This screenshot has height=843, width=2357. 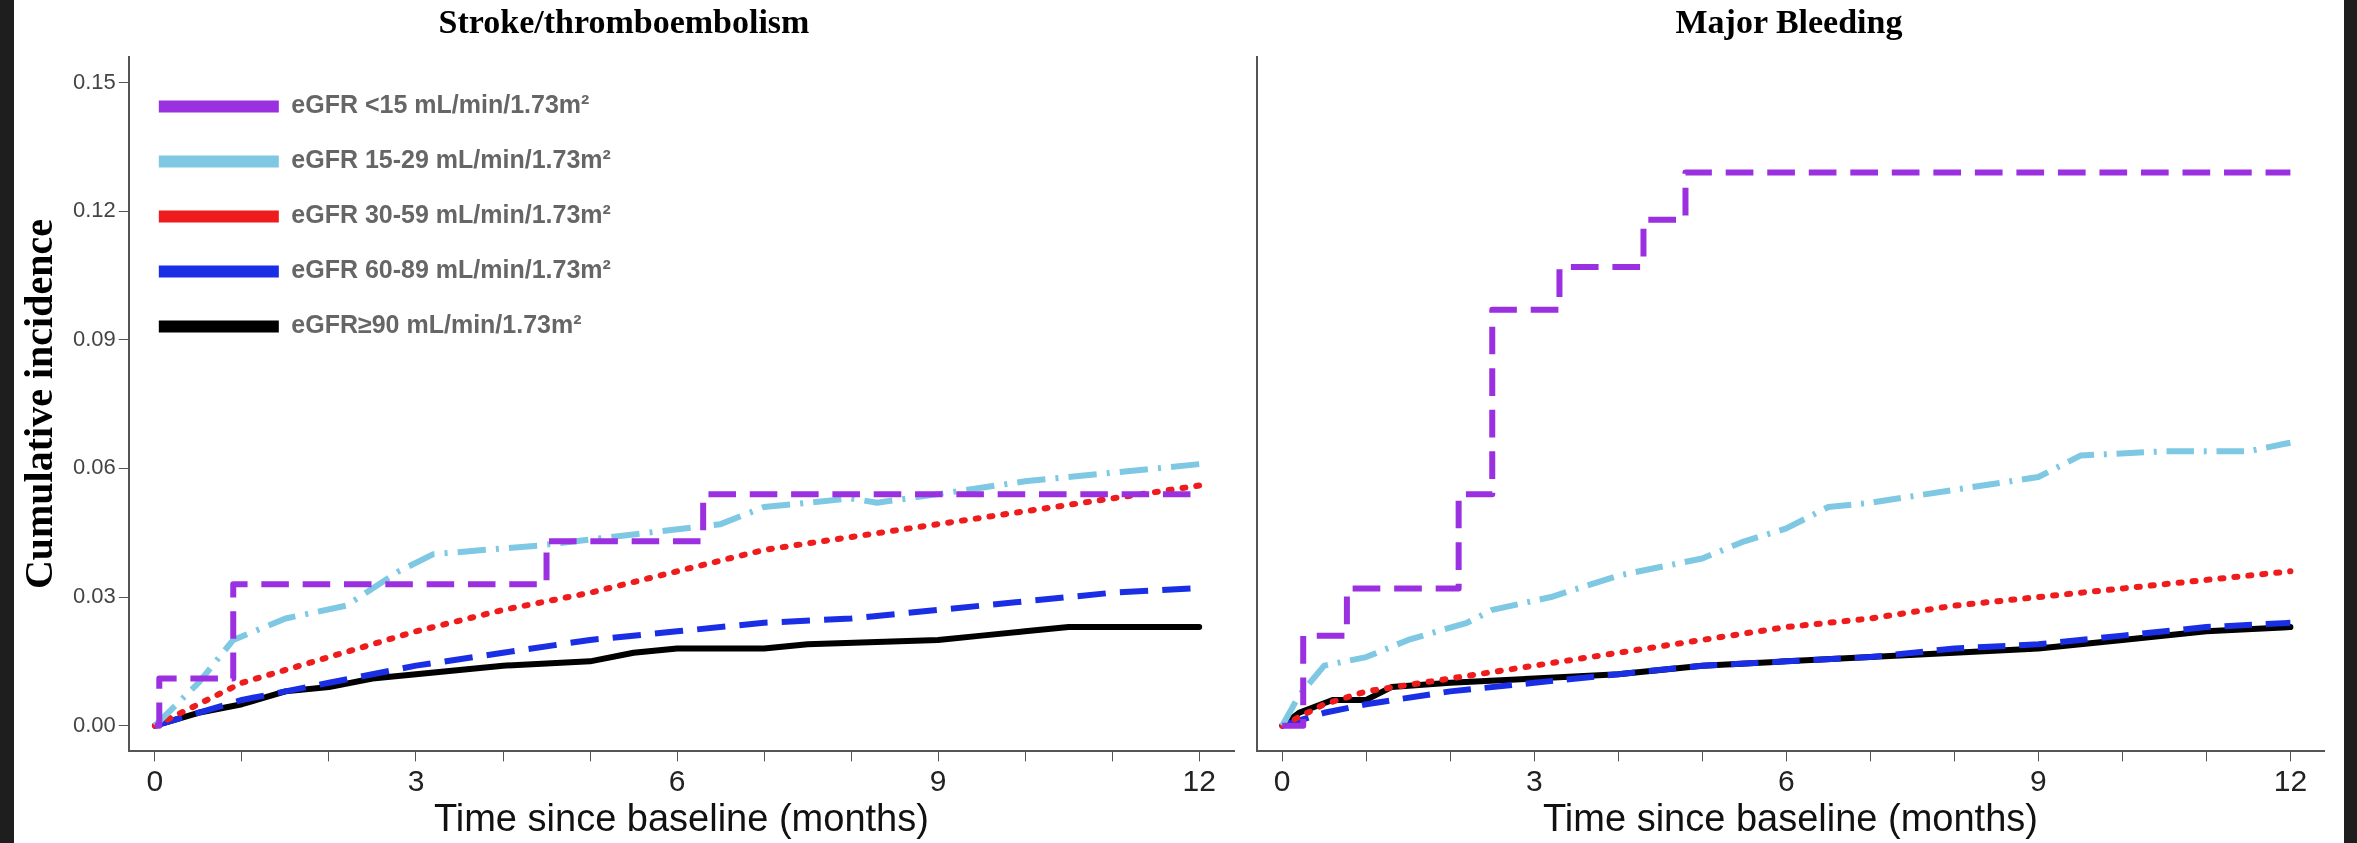 What do you see at coordinates (436, 324) in the screenshot?
I see `legend-label: eGFR≥90 mL/min/1.73m²` at bounding box center [436, 324].